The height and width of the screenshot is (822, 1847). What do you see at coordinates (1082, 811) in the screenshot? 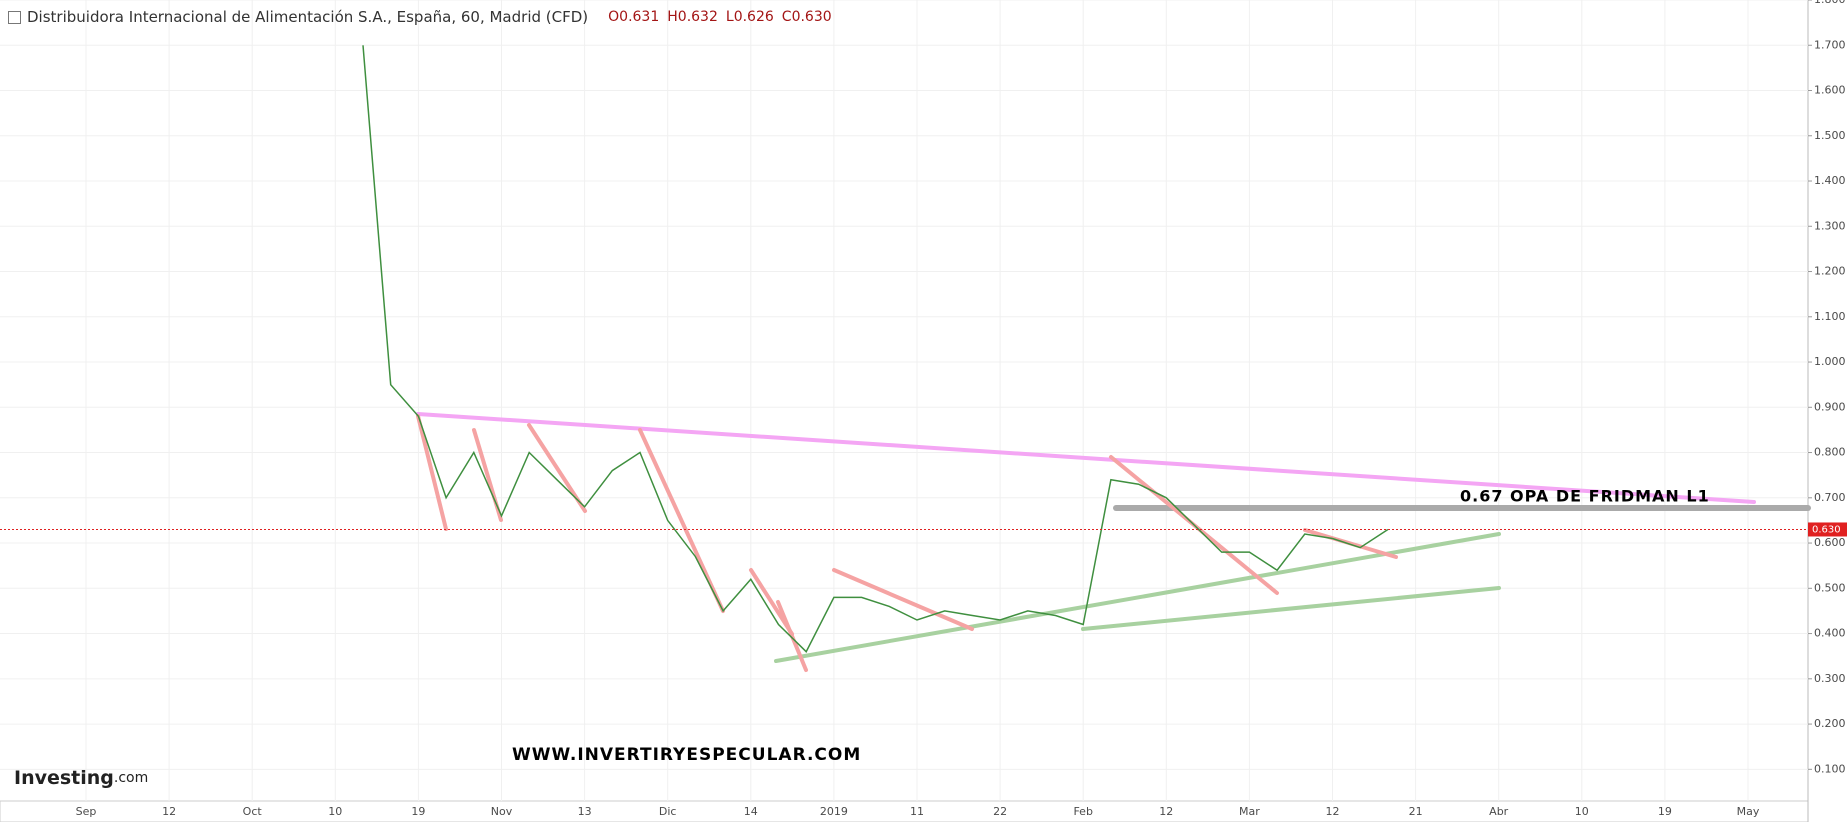
I see `x-tick-label: Feb` at bounding box center [1082, 811].